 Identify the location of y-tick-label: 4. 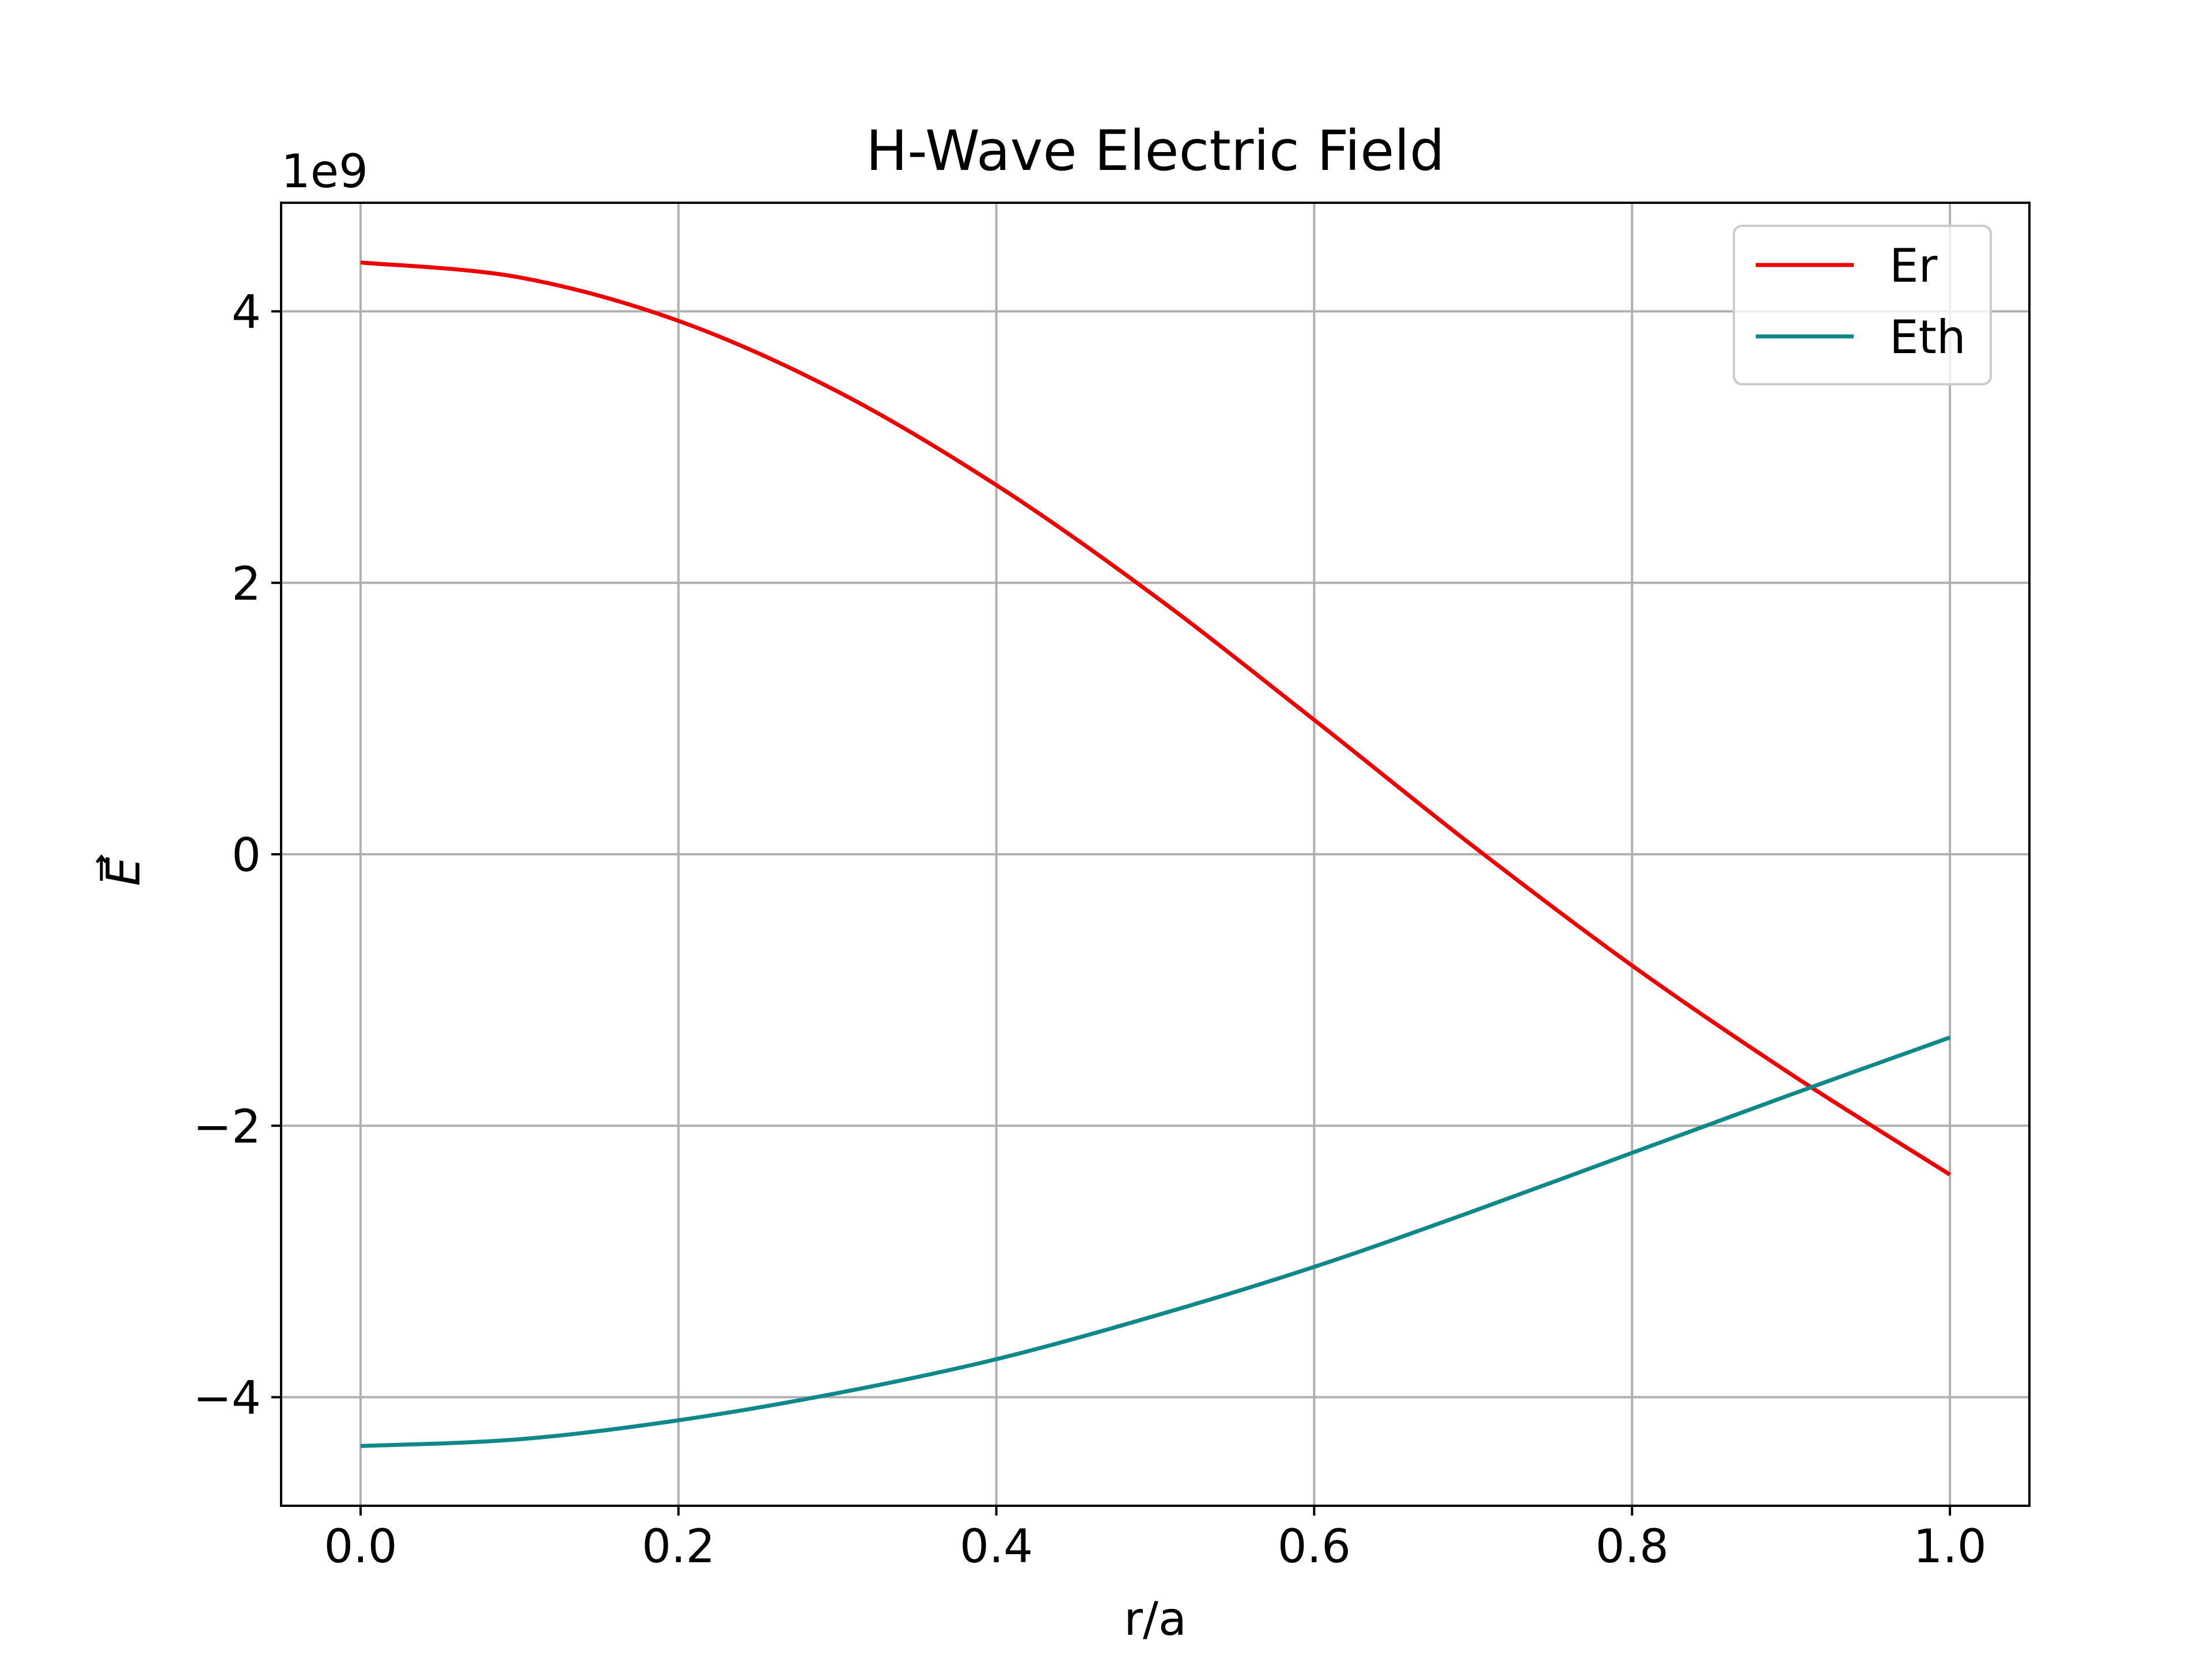
(246, 312).